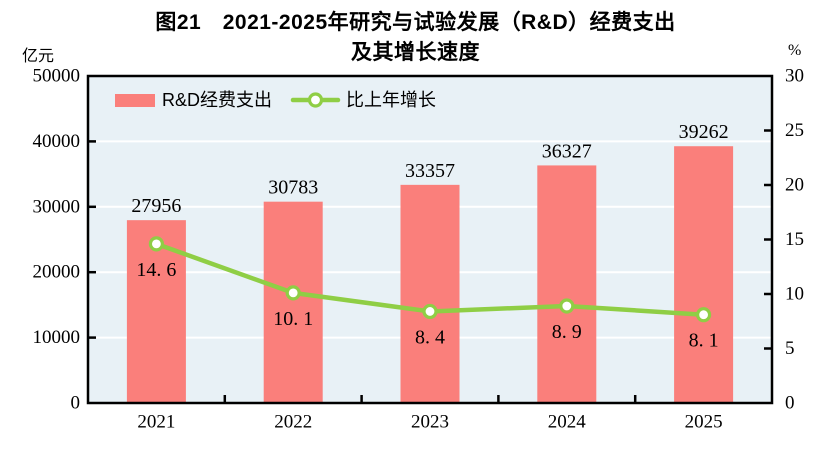  What do you see at coordinates (430, 337) in the screenshot?
I see `growth-value-label: 8. 4` at bounding box center [430, 337].